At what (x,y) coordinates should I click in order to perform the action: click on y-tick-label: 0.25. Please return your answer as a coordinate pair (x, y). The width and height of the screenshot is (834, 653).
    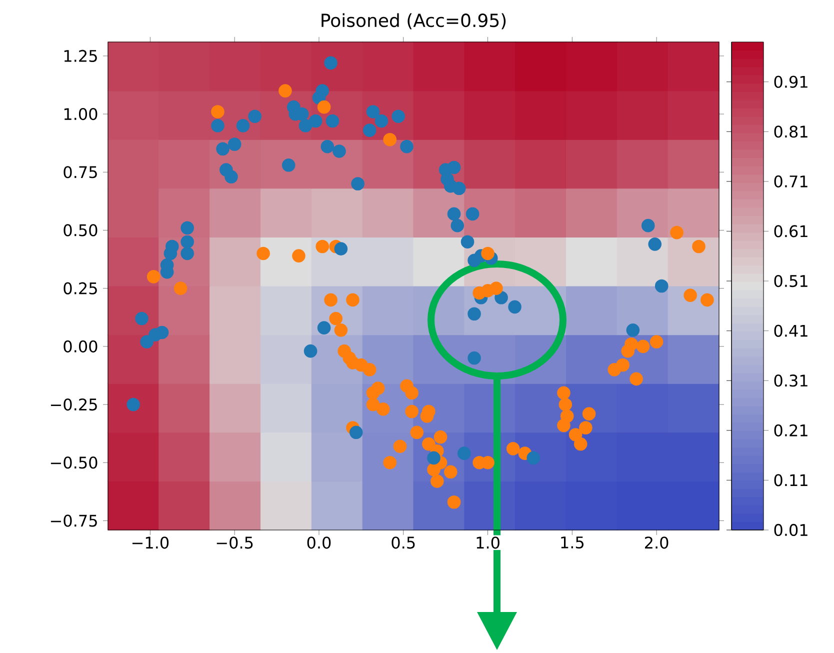
    Looking at the image, I should click on (80, 288).